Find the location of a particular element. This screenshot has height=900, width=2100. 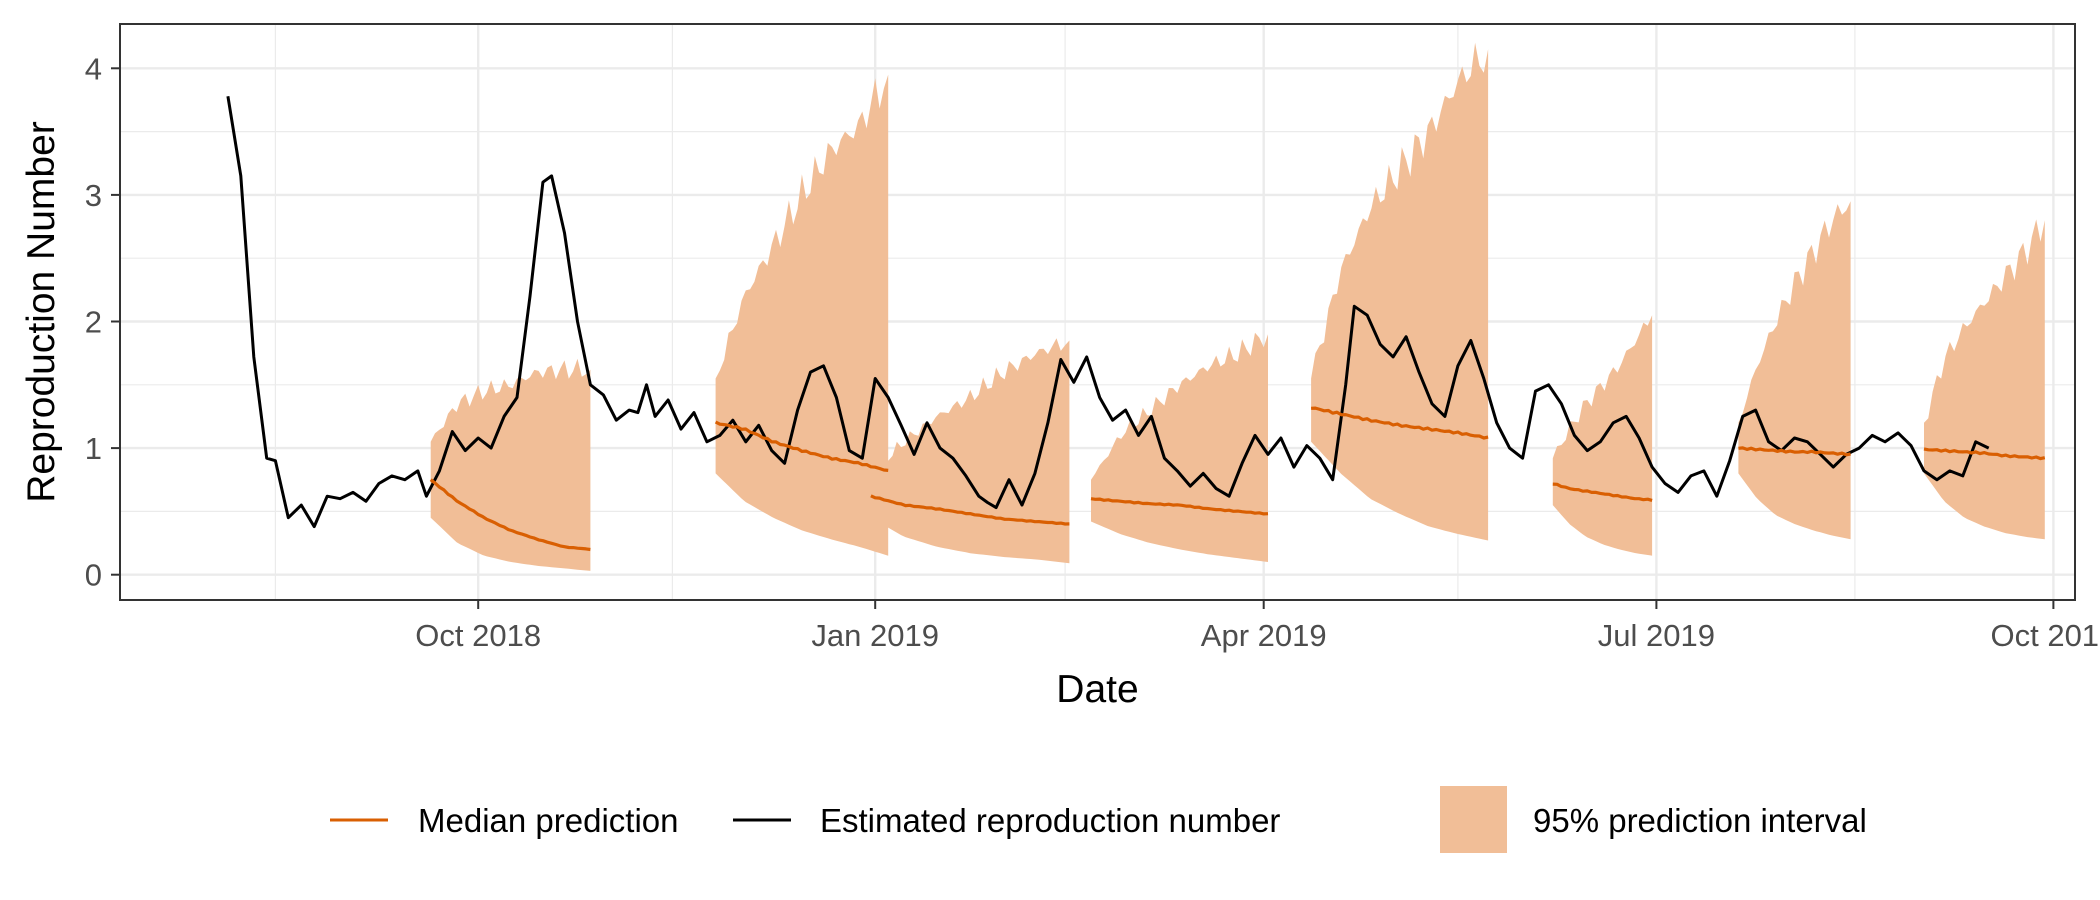

median-predictions is located at coordinates (1237, 479).